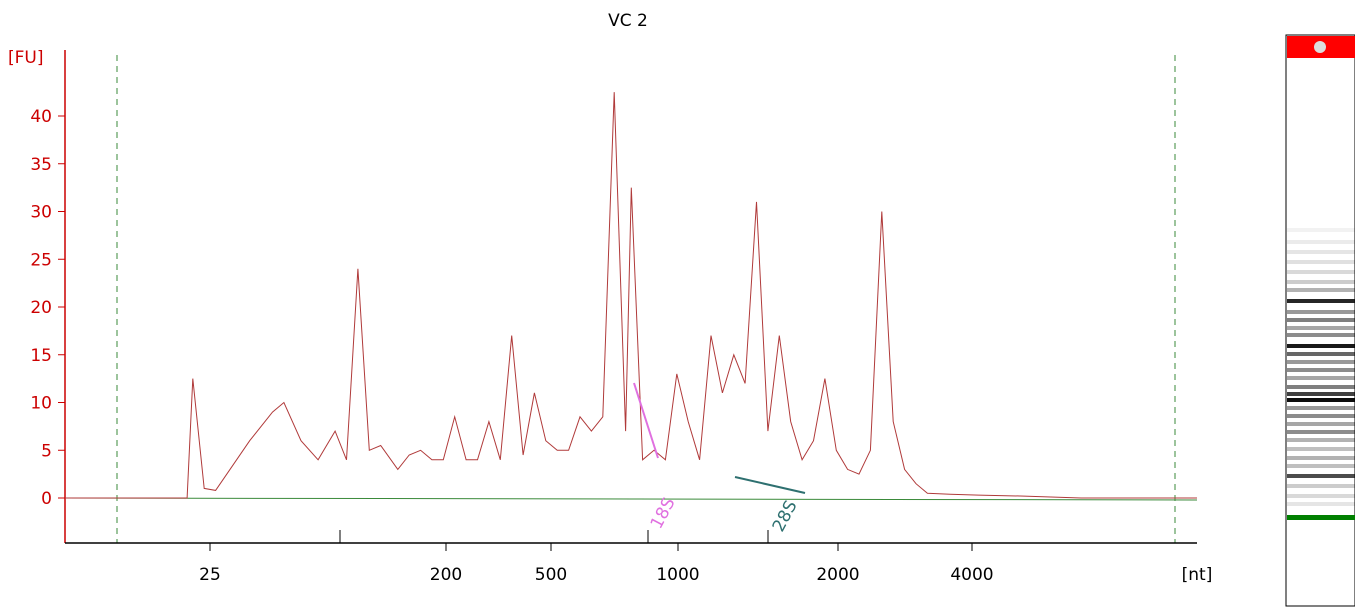 The height and width of the screenshot is (609, 1355). I want to click on x-tick-label: 2000, so click(837, 575).